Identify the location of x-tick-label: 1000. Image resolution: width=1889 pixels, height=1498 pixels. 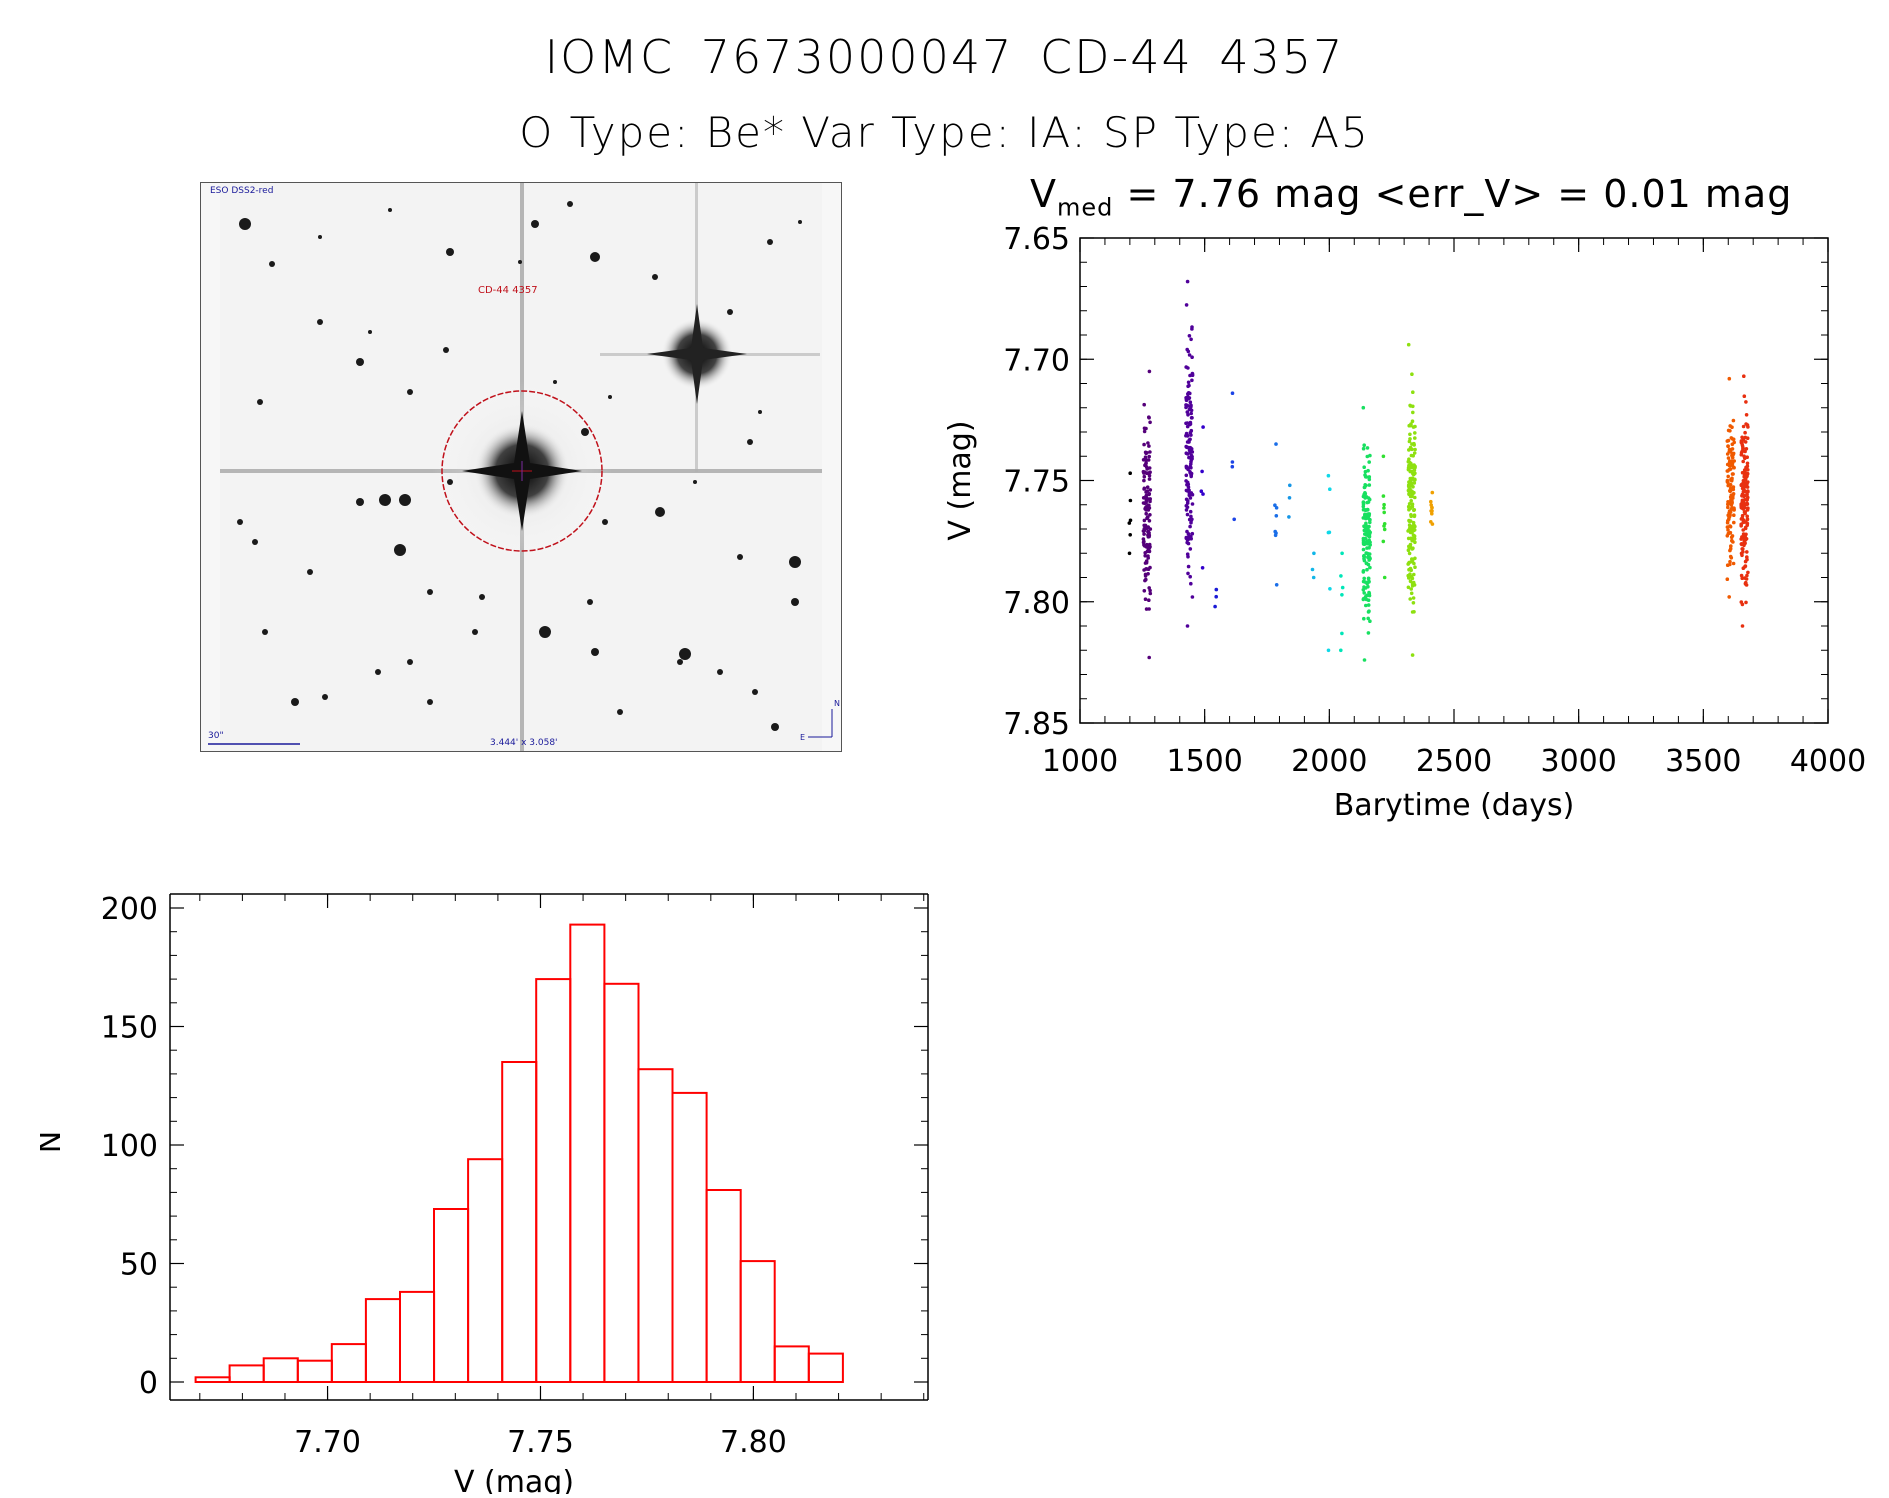
(1080, 761).